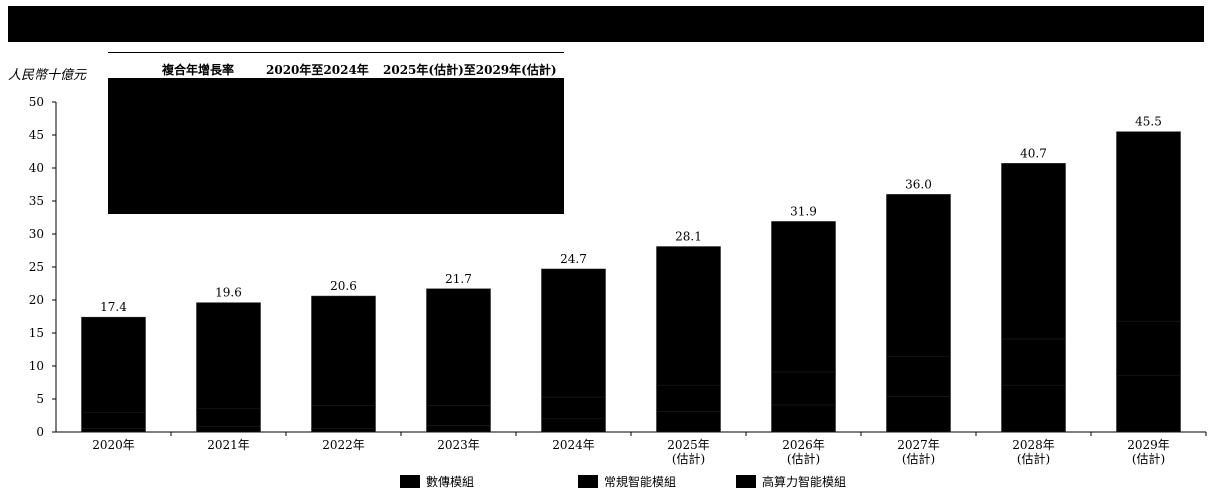  I want to click on x-tick-label: 2025年, so click(688, 445).